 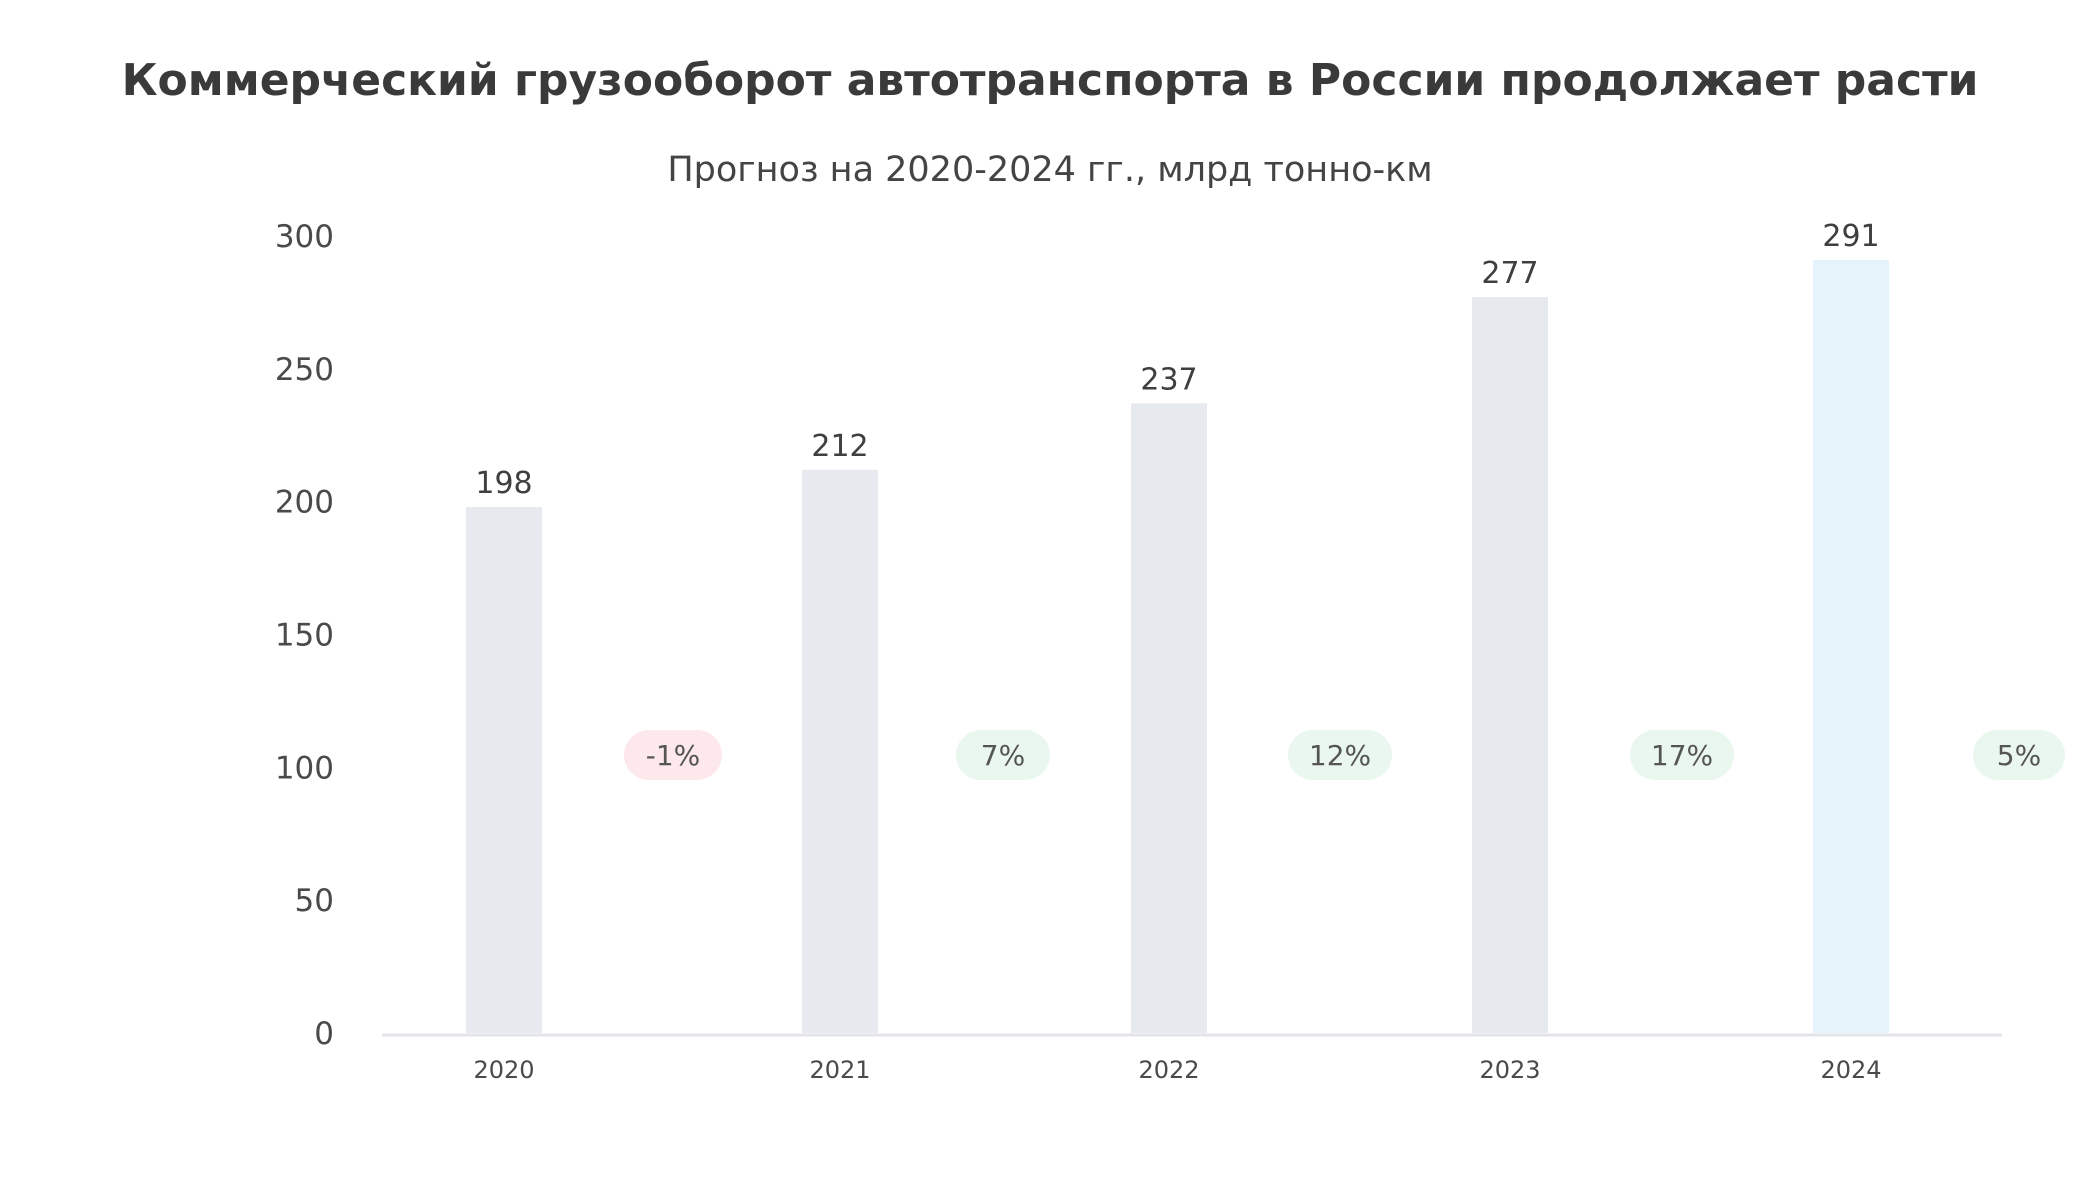 I want to click on growth-badge-label: 12%, so click(x=1340, y=755).